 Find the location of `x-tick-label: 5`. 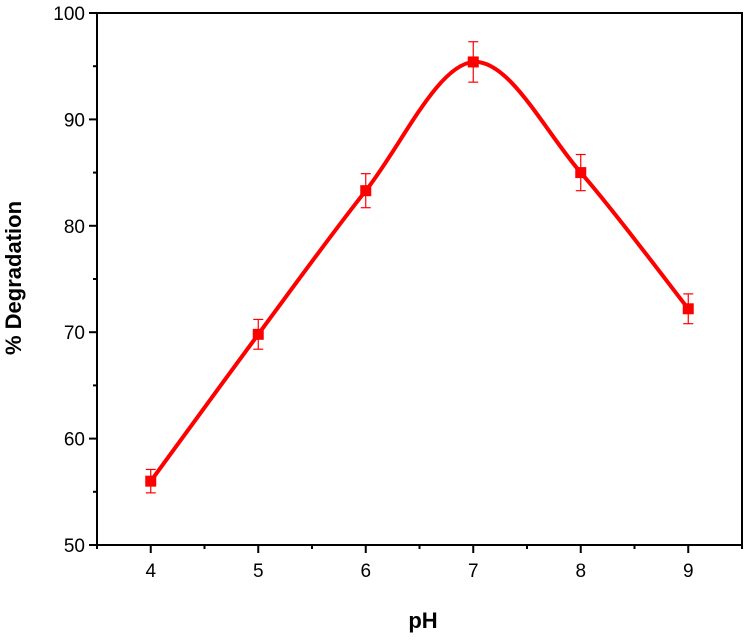

x-tick-label: 5 is located at coordinates (258, 571).